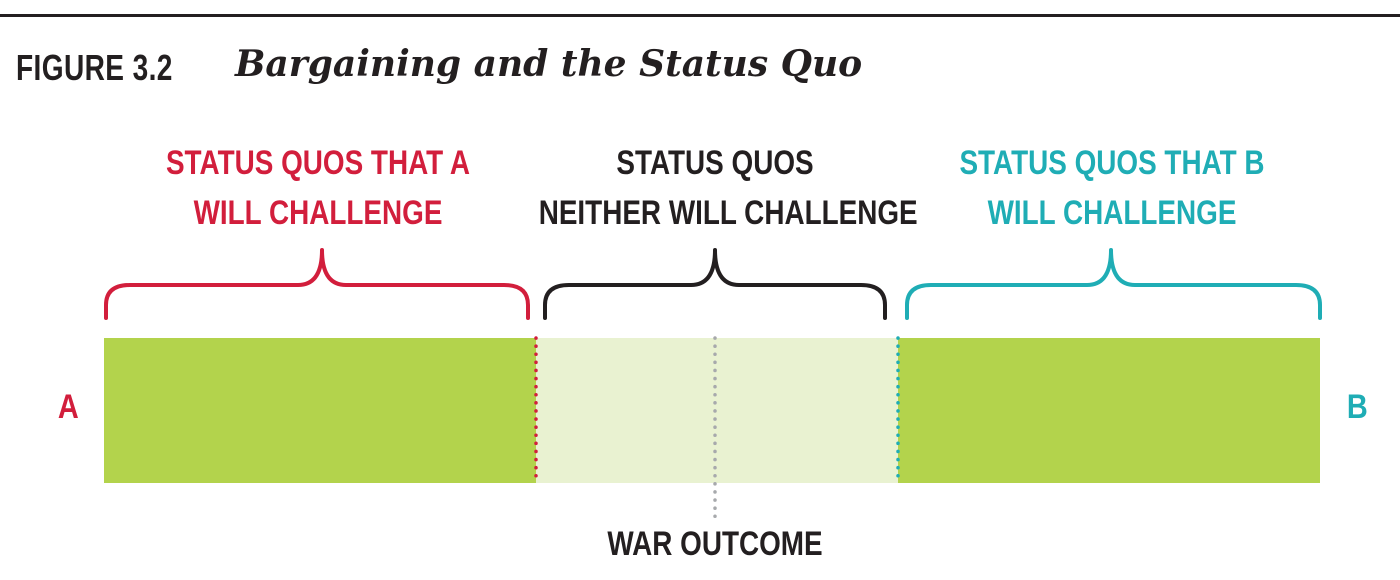  What do you see at coordinates (1357, 407) in the screenshot?
I see `endpoint-b: B` at bounding box center [1357, 407].